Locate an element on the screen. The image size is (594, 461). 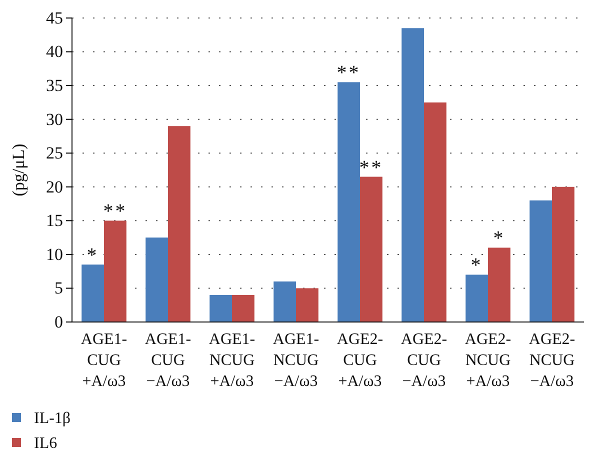
y-tick-label: 15 is located at coordinates (54, 220).